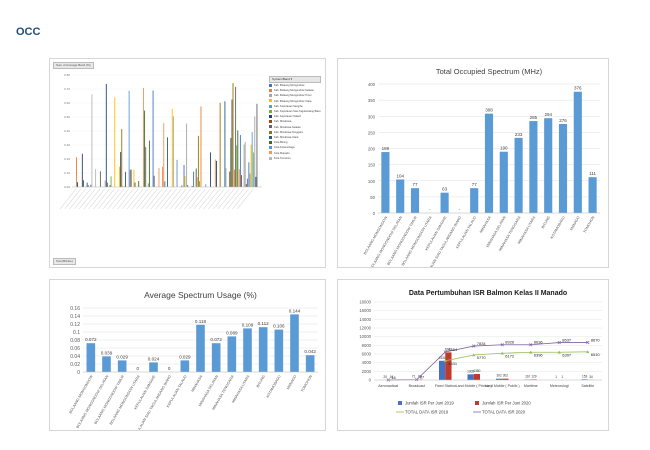  What do you see at coordinates (248, 324) in the screenshot?
I see `data-label: 0.109` at bounding box center [248, 324].